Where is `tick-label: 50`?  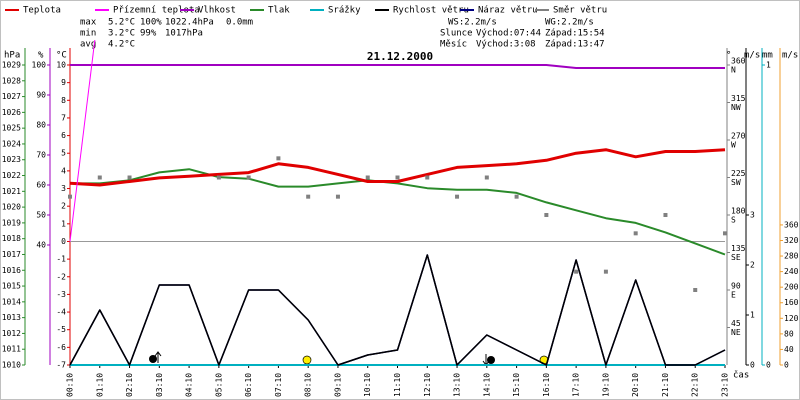 tick-label: 50 is located at coordinates (41, 215).